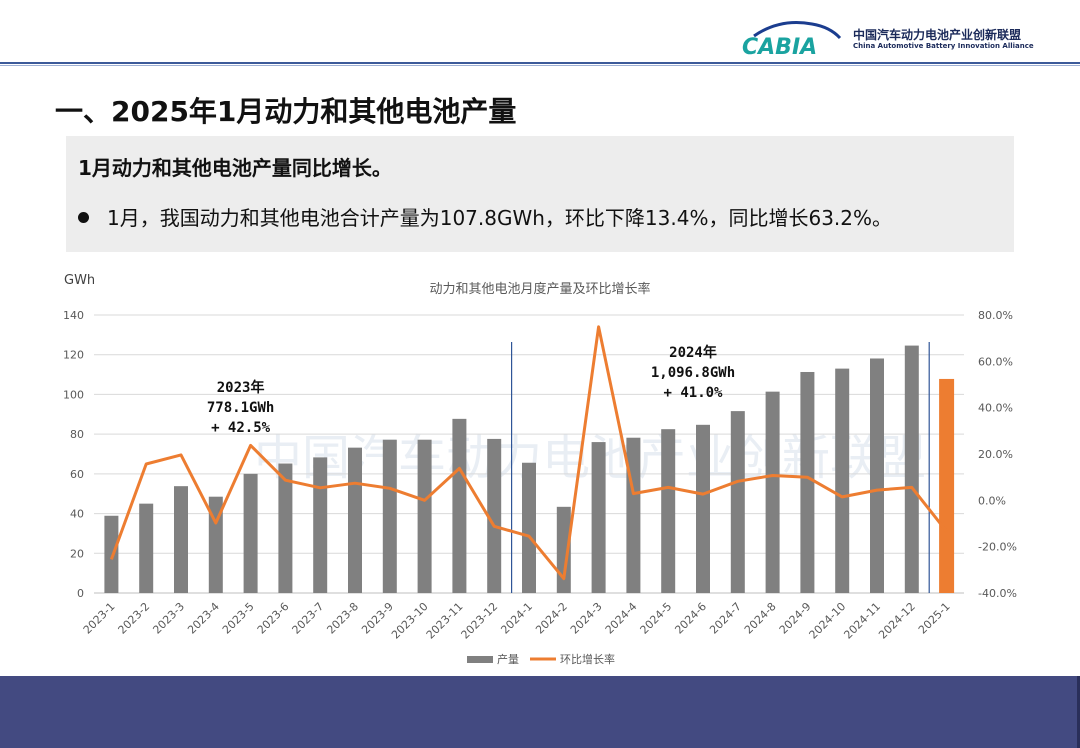 This screenshot has width=1080, height=748. I want to click on org-name-cn: 中国汽车动力电池产业创新联盟, so click(937, 35).